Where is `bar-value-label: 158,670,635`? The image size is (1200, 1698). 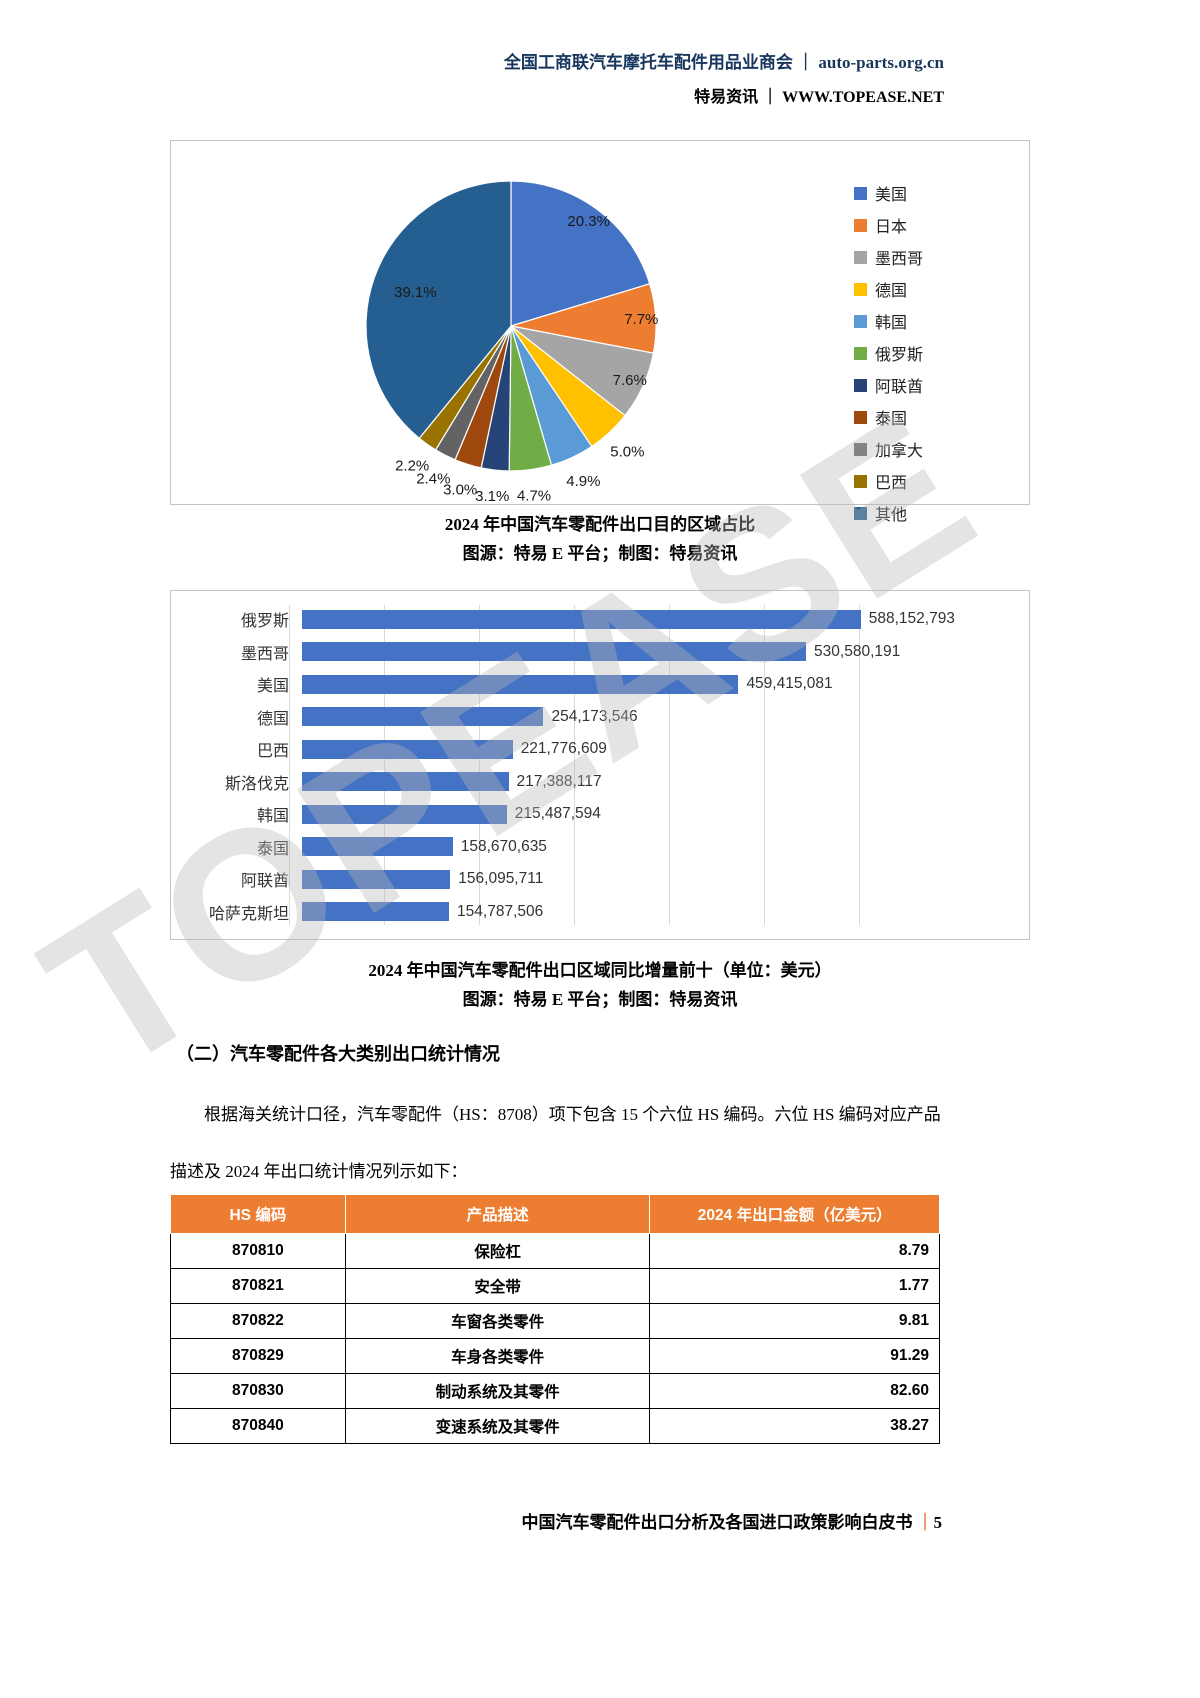
bar-value-label: 158,670,635 is located at coordinates (503, 846).